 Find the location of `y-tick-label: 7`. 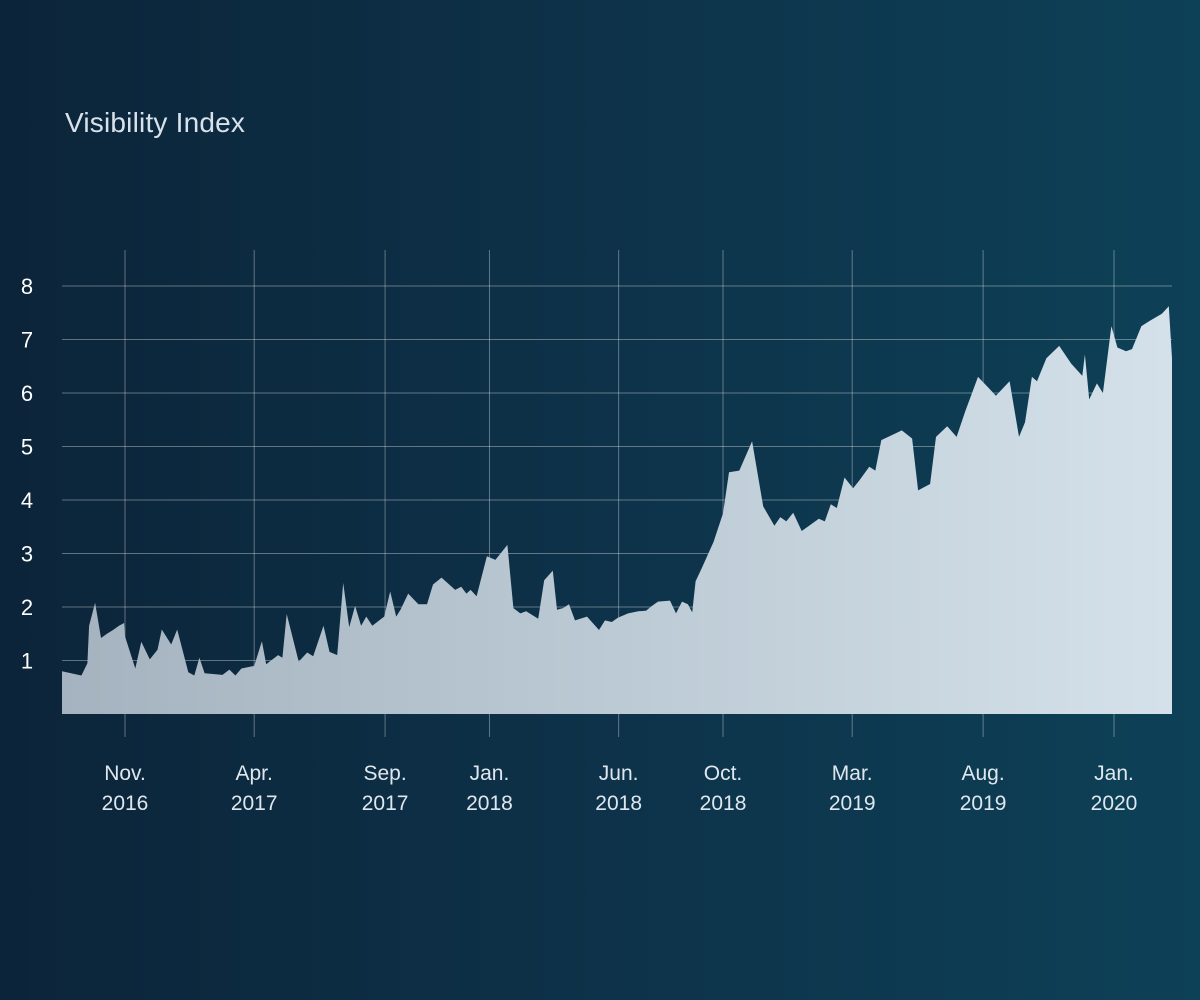

y-tick-label: 7 is located at coordinates (27, 340).